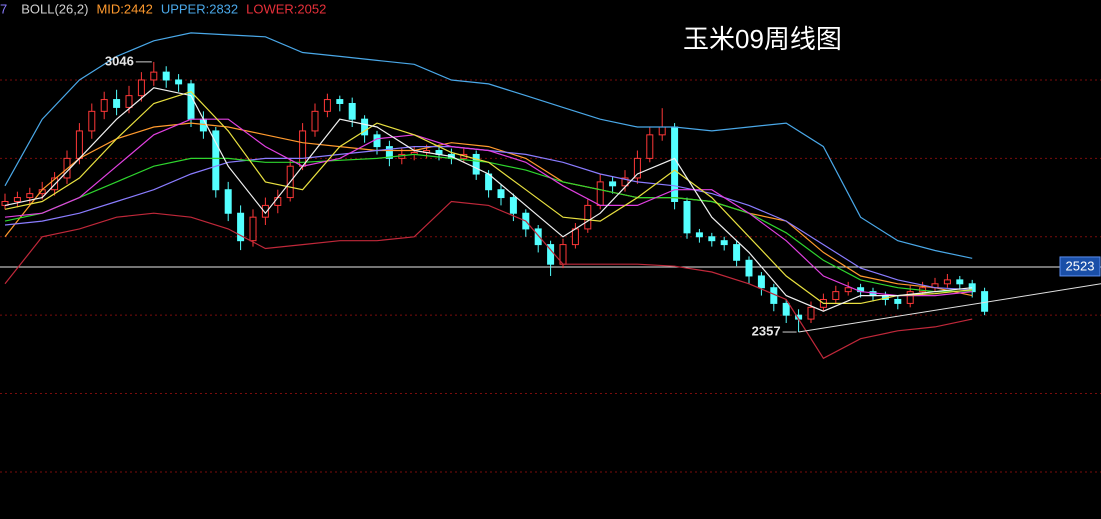 This screenshot has width=1101, height=519. I want to click on legend-entry: MID:2442, so click(124, 8).